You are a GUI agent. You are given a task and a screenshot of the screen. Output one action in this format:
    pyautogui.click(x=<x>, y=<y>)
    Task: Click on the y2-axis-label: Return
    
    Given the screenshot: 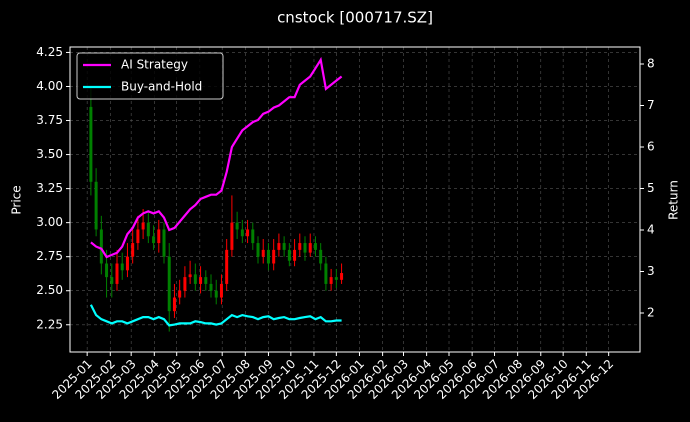 What is the action you would take?
    pyautogui.click(x=674, y=200)
    